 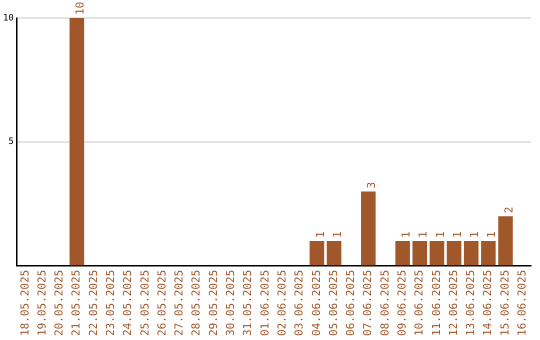 What do you see at coordinates (316, 303) in the screenshot?
I see `x-tick-label: 04.06.2025` at bounding box center [316, 303].